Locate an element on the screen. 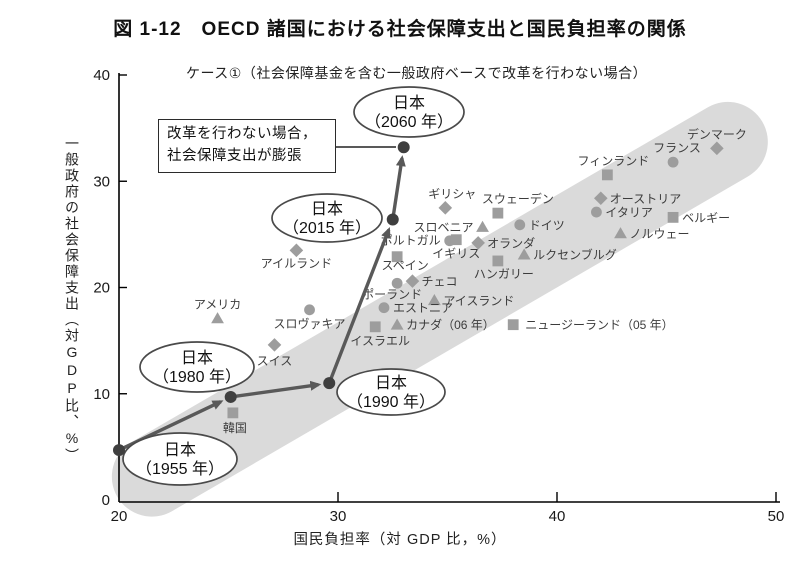 The height and width of the screenshot is (565, 800). japan-ellipse-label: （1980 年） is located at coordinates (197, 377).